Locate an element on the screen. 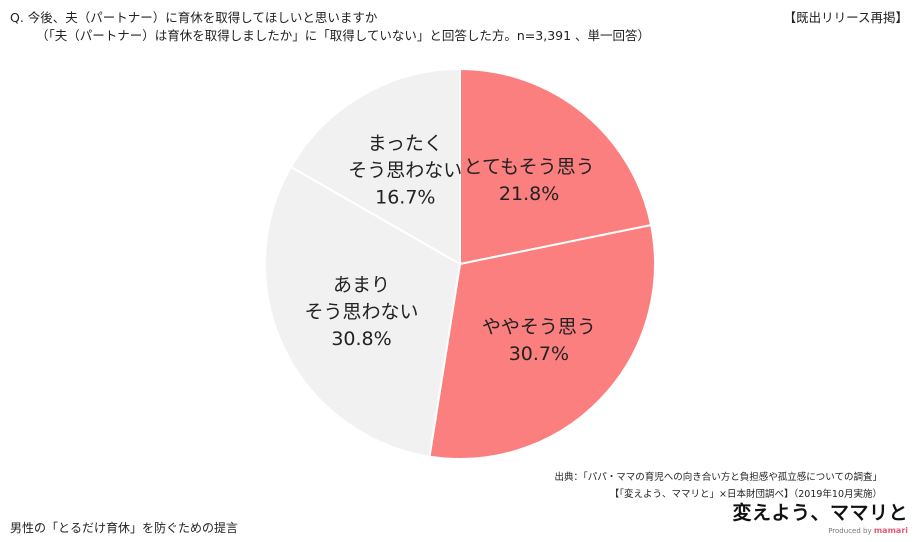 The height and width of the screenshot is (542, 920). pie-category-label: とてもそう思う is located at coordinates (529, 167).